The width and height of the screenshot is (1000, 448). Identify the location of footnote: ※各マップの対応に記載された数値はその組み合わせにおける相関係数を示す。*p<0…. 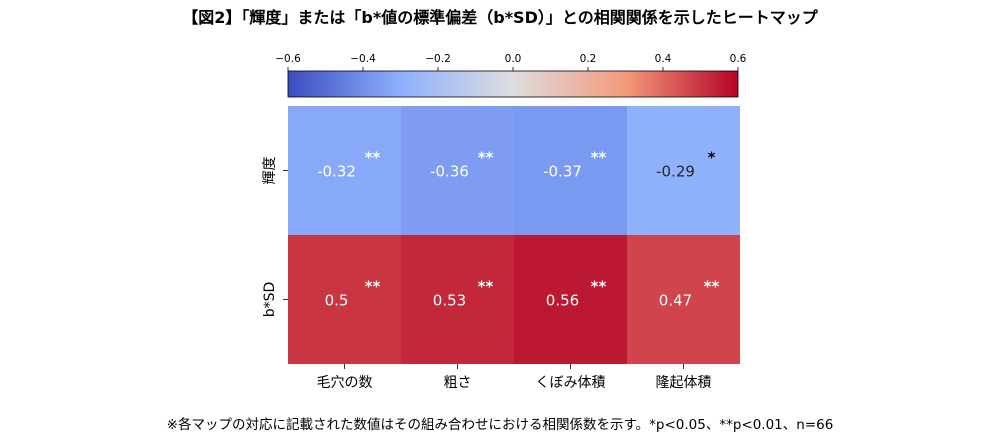
(500, 425).